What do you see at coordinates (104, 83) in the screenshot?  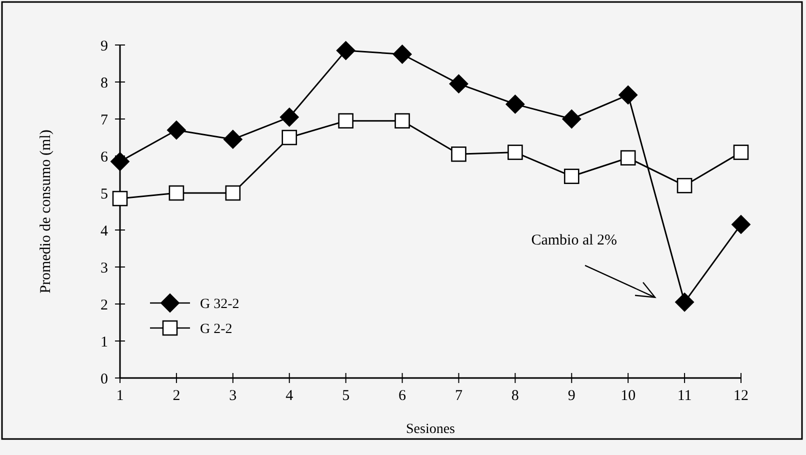 I see `y-tick-label: 8` at bounding box center [104, 83].